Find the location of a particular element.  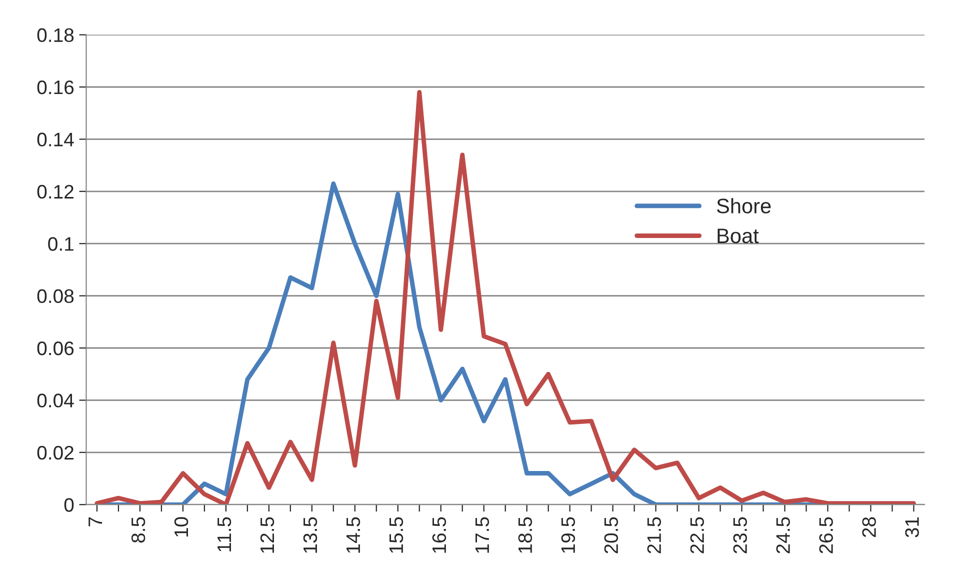

x-tick-label: 11.5 is located at coordinates (225, 534).